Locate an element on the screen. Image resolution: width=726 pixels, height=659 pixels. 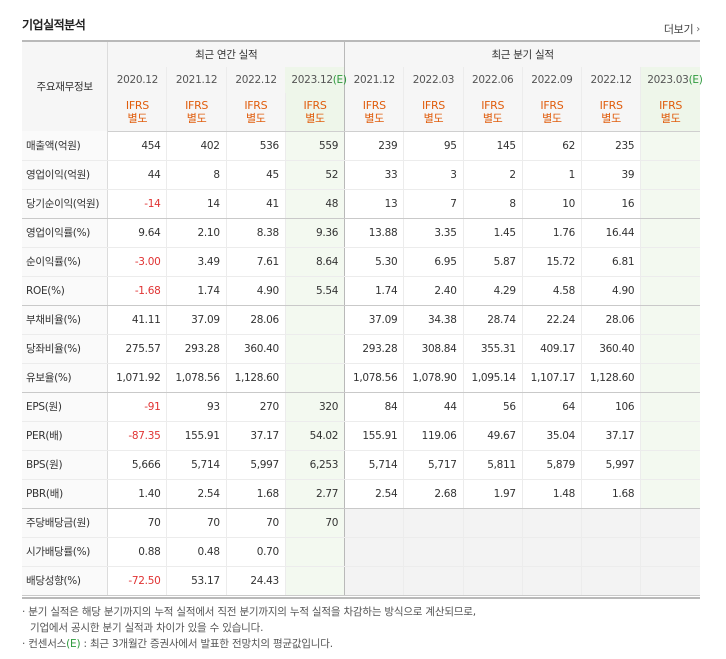
more-label: 더보기 is located at coordinates (678, 29).